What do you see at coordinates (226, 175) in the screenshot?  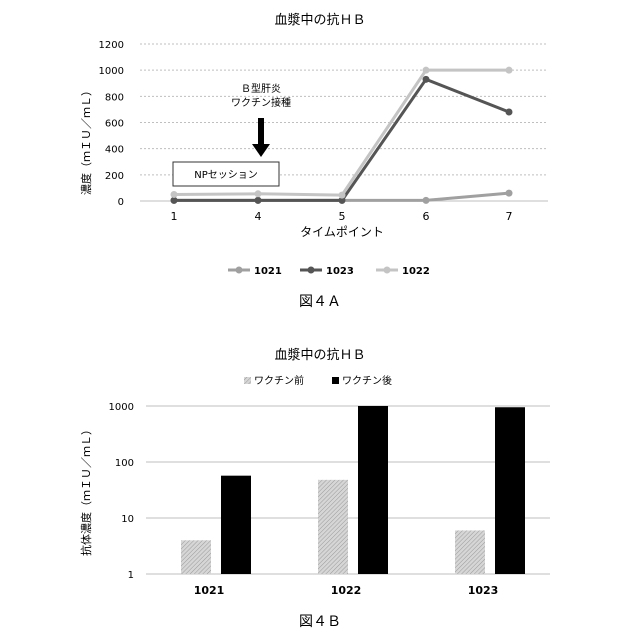 I see `np-session-label: NPセッション` at bounding box center [226, 175].